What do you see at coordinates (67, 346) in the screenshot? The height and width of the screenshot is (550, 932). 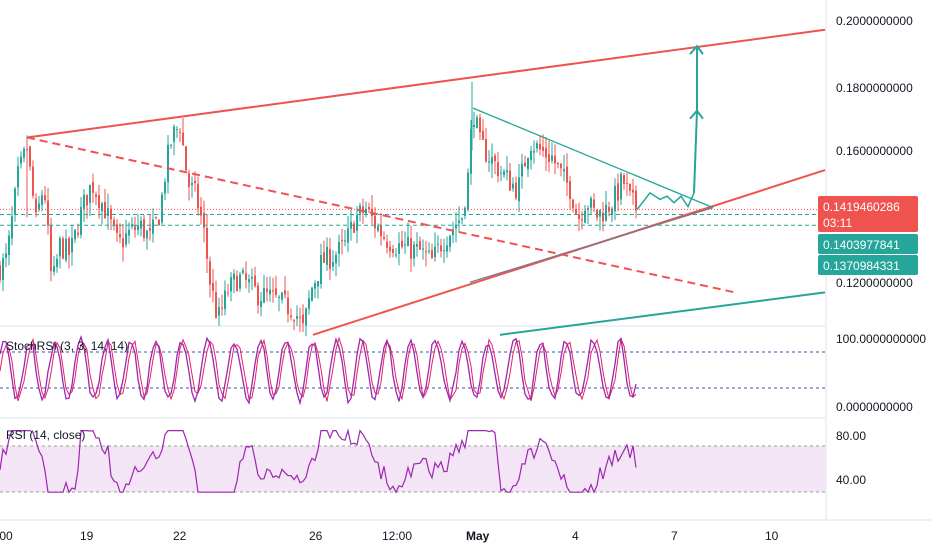 I see `stochrsi-legend: StochRSI (3, 3, 14, 14)` at bounding box center [67, 346].